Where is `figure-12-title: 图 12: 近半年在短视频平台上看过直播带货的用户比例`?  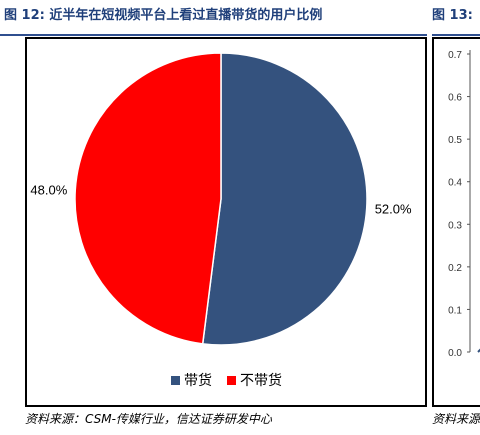
figure-12-title: 图 12: 近半年在短视频平台上看过直播带货的用户比例 is located at coordinates (163, 15).